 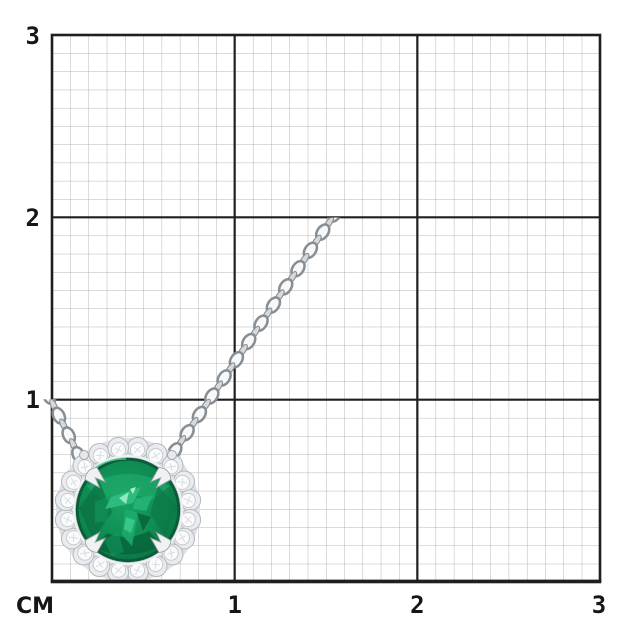 I want to click on emerald-facets, so click(x=128, y=515).